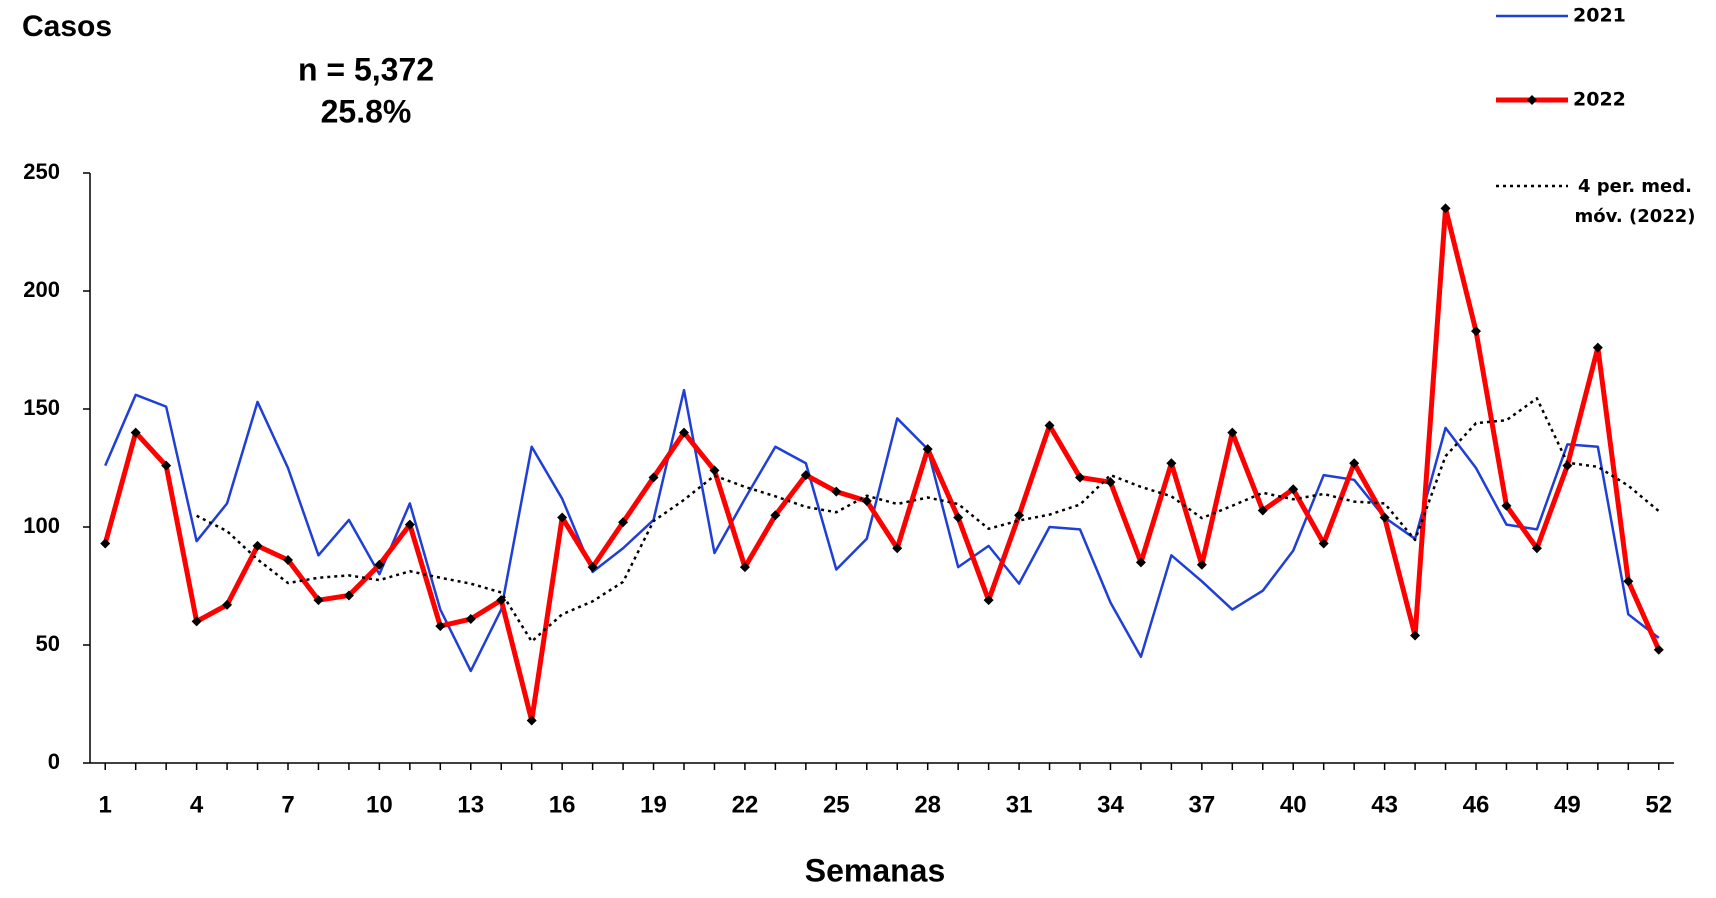  What do you see at coordinates (653, 804) in the screenshot?
I see `x-tick-label: 19` at bounding box center [653, 804].